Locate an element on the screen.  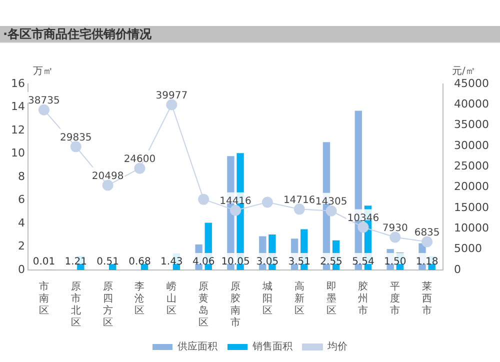
data-label: 7930 is located at coordinates (395, 228).